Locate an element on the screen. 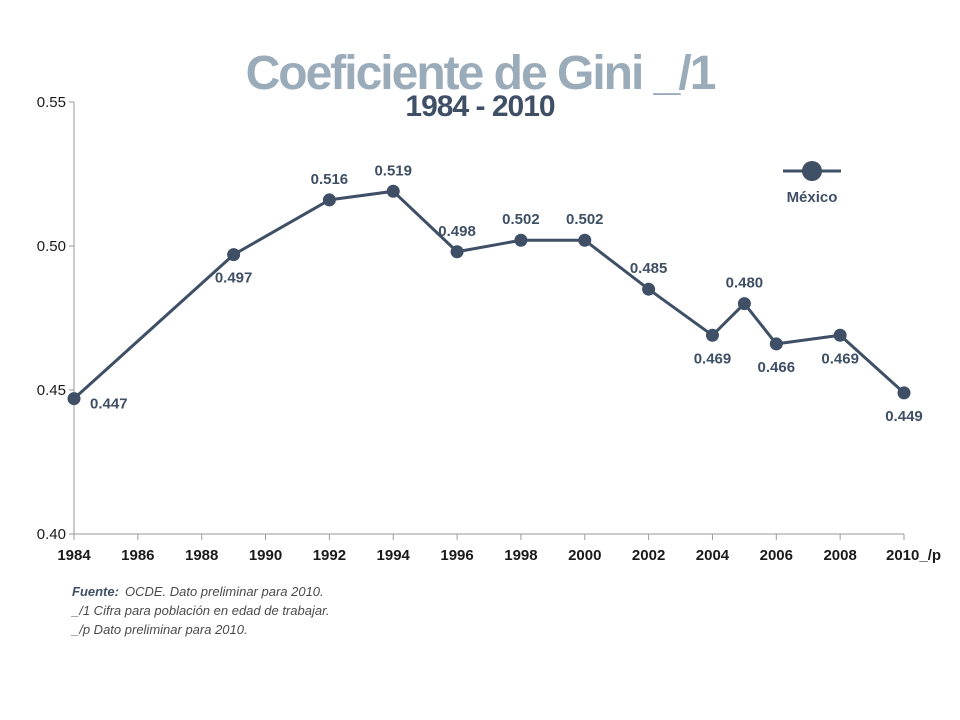 The height and width of the screenshot is (720, 960). data-label: 0.519 is located at coordinates (393, 170).